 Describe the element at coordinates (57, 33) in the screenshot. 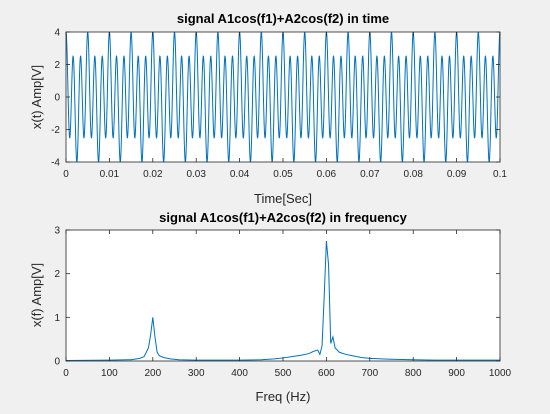

I see `time-y-tick-label: 4` at that location.